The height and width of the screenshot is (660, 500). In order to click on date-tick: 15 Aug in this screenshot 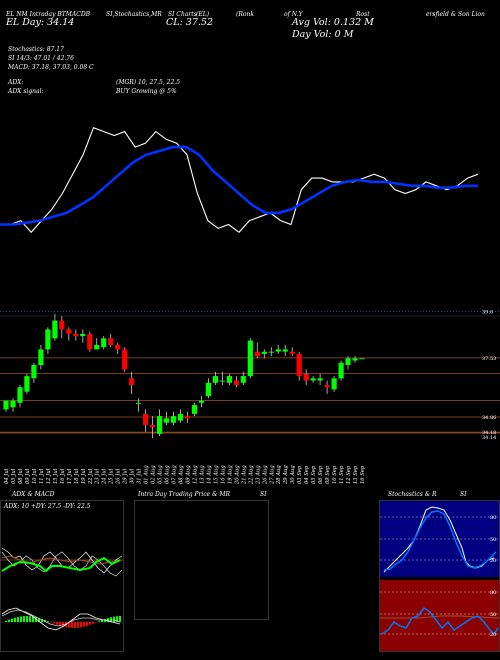, I will do `click(216, 474)`.